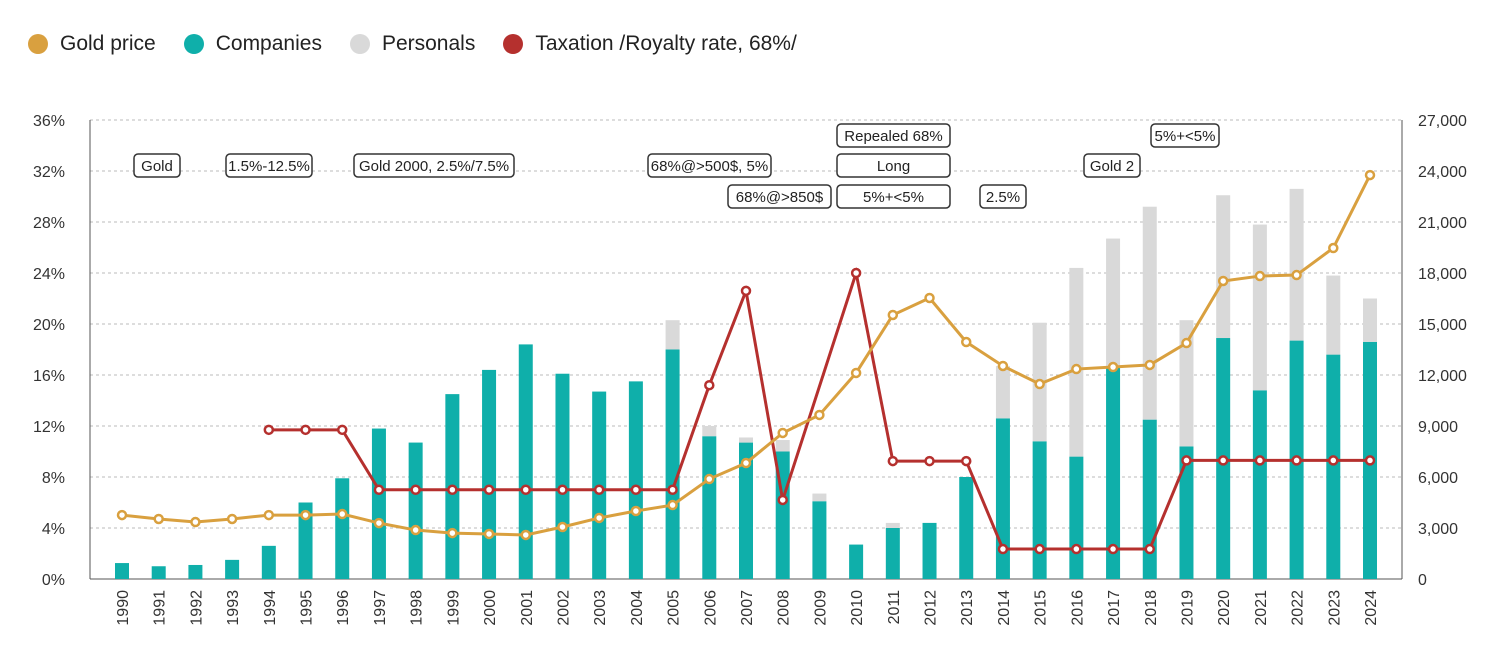  What do you see at coordinates (1076, 362) in the screenshot?
I see `bar-personals-2016` at bounding box center [1076, 362].